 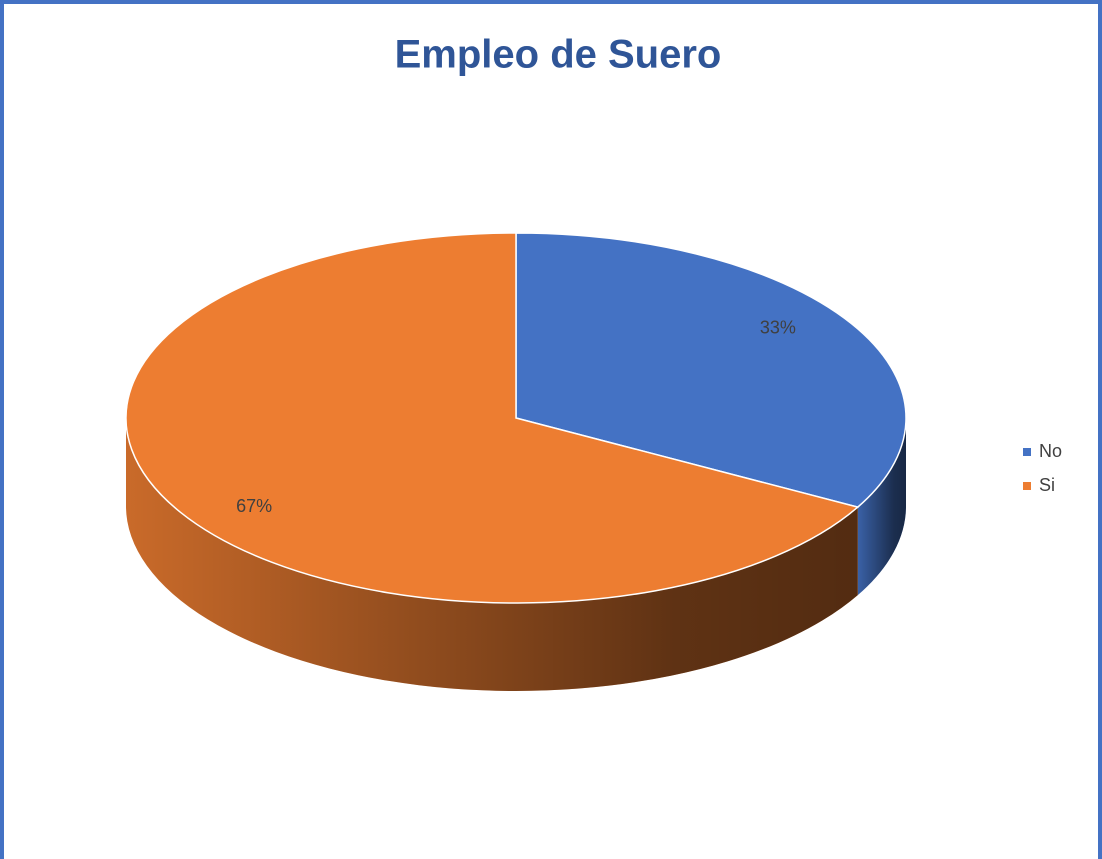 I want to click on legend-label: Si, so click(x=1047, y=485).